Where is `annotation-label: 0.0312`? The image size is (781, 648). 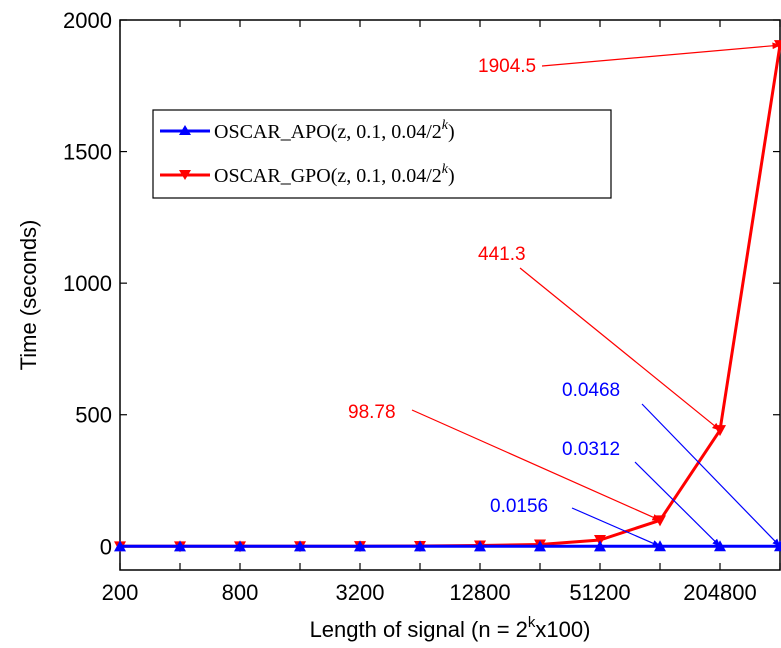 annotation-label: 0.0312 is located at coordinates (591, 449).